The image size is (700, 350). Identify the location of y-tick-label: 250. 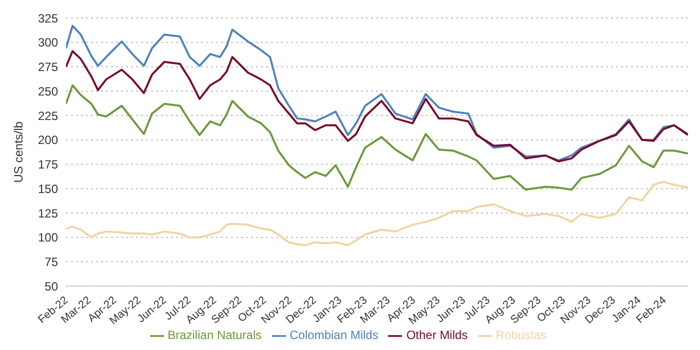
(48, 91).